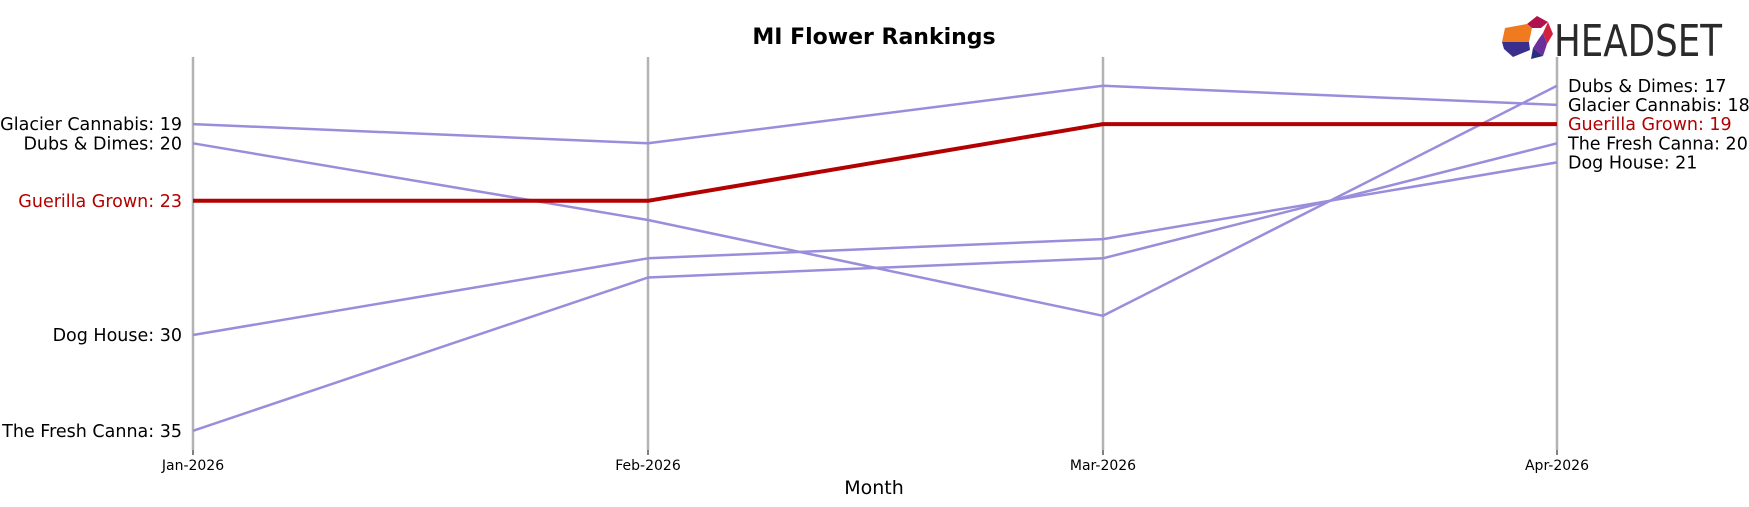 This screenshot has height=507, width=1749. Describe the element at coordinates (875, 466) in the screenshot. I see `x-tick-labels: Jan-2026 Feb-2026 Mar-2026 Apr-2026` at that location.